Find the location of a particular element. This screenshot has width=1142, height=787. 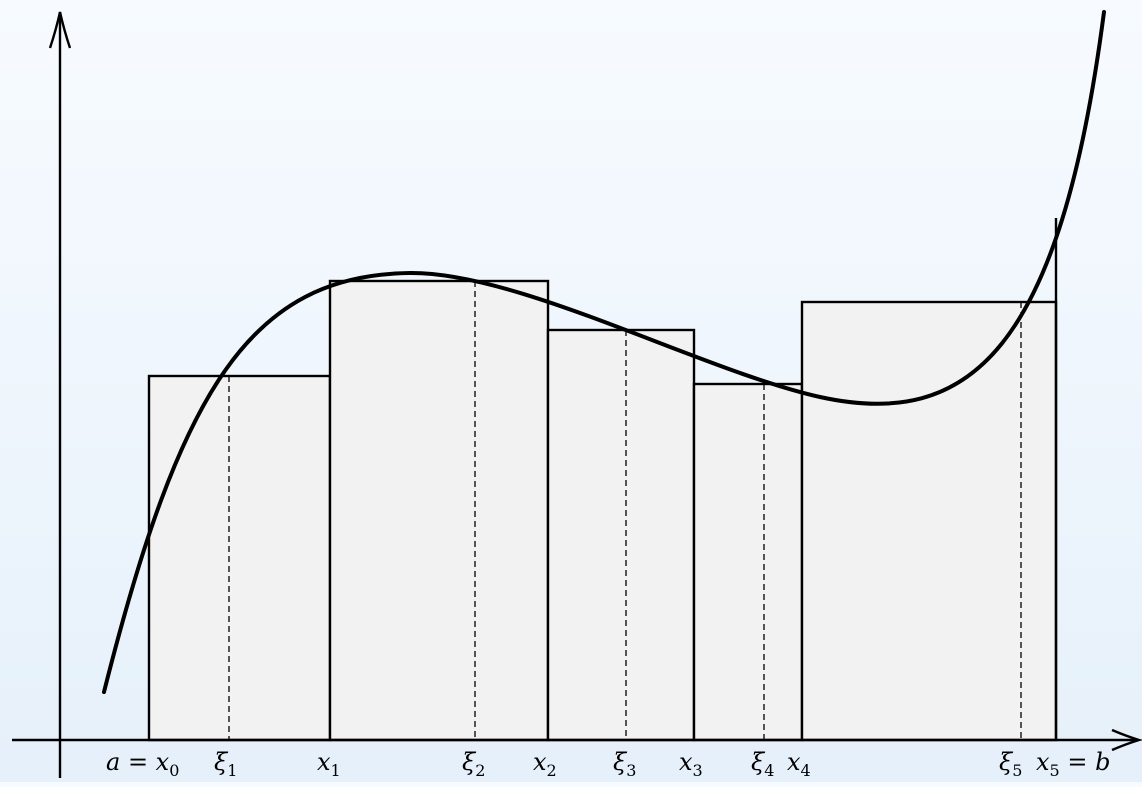

partition-label-x4: x4 is located at coordinates (799, 764).